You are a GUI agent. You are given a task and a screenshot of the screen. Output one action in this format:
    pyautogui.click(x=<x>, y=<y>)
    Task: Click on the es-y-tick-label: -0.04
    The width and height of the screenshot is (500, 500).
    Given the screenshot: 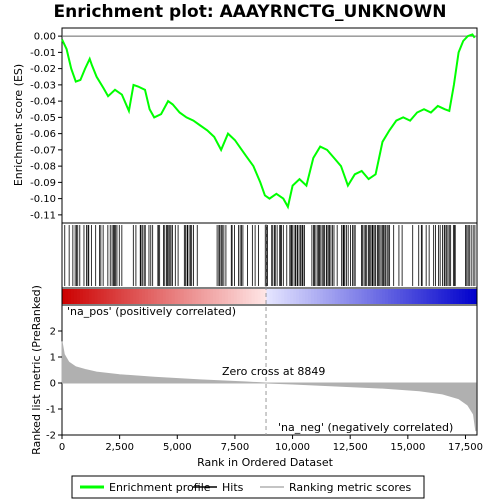 What is the action you would take?
    pyautogui.click(x=43, y=102)
    